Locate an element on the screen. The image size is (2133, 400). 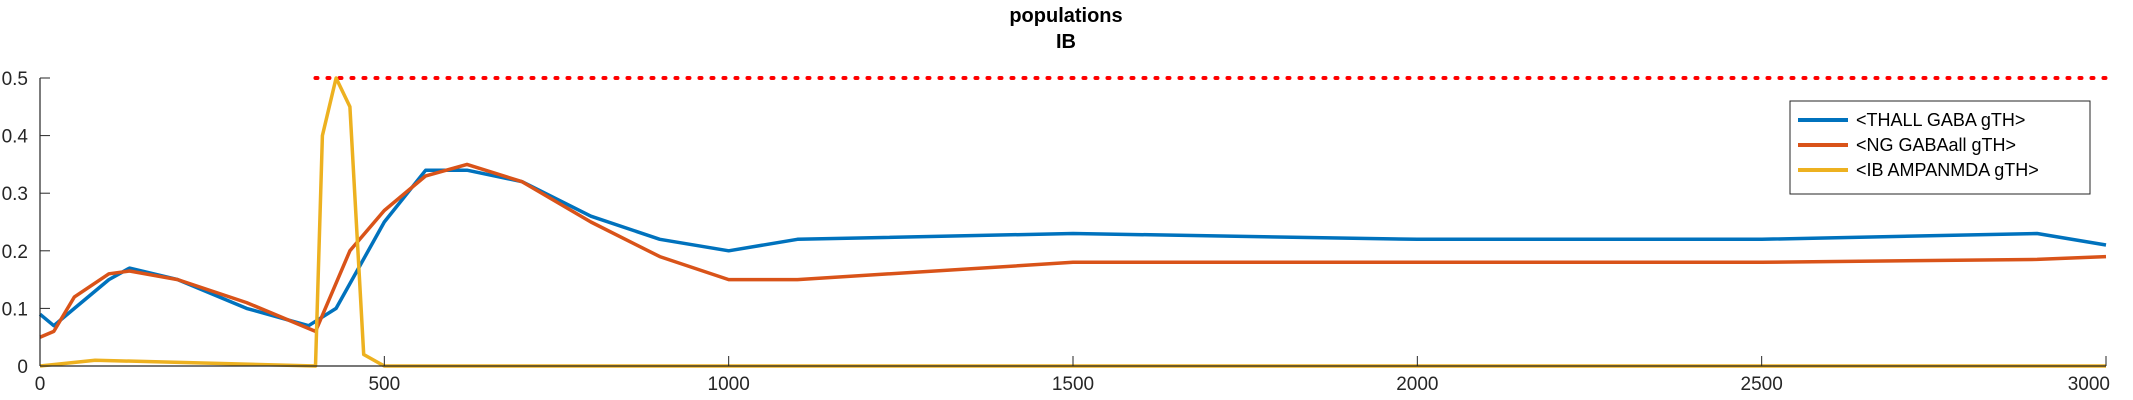
y-tick-label: 0.3 is located at coordinates (15, 194).